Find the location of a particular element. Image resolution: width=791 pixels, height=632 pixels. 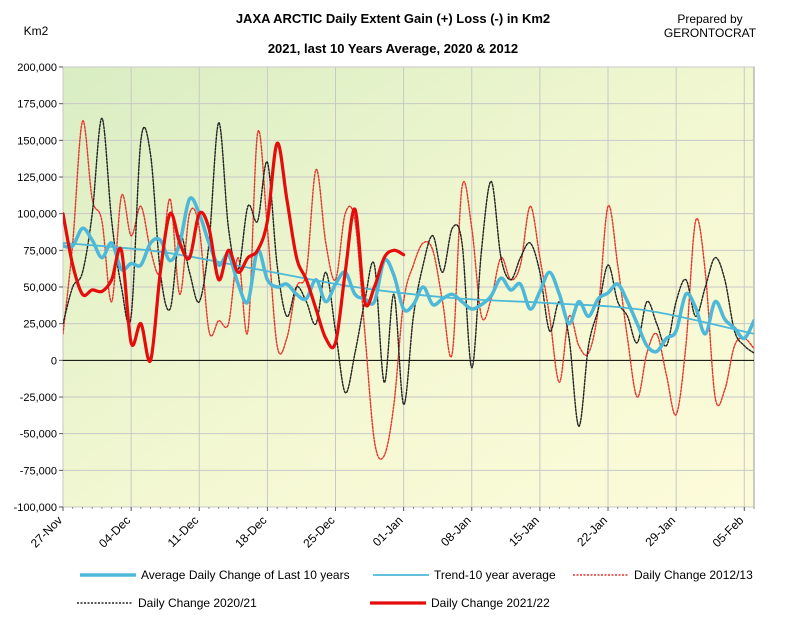

x-tick-label: 18-Dec is located at coordinates (250, 531).